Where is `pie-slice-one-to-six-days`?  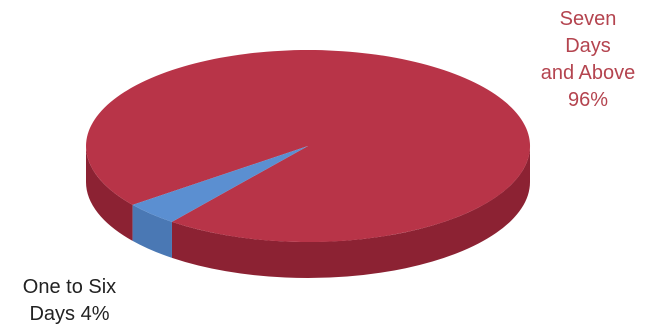 pie-slice-one-to-six-days is located at coordinates (220, 184).